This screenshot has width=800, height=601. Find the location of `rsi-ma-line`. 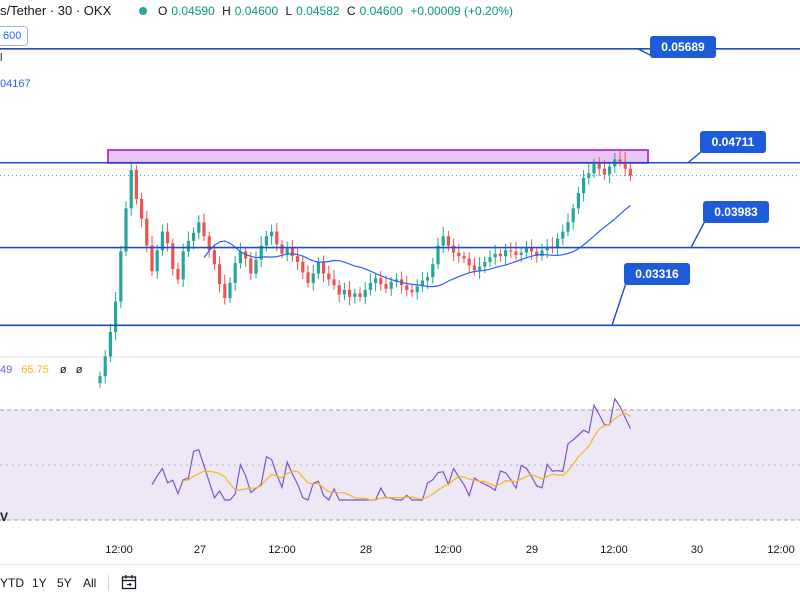

rsi-ma-line is located at coordinates (407, 456).